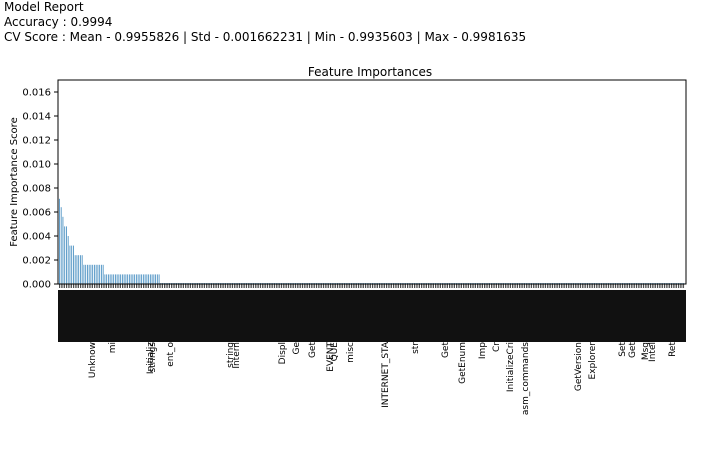 Image resolution: width=706 pixels, height=473 pixels. I want to click on y-tick-label: 0.012, so click(36, 141).